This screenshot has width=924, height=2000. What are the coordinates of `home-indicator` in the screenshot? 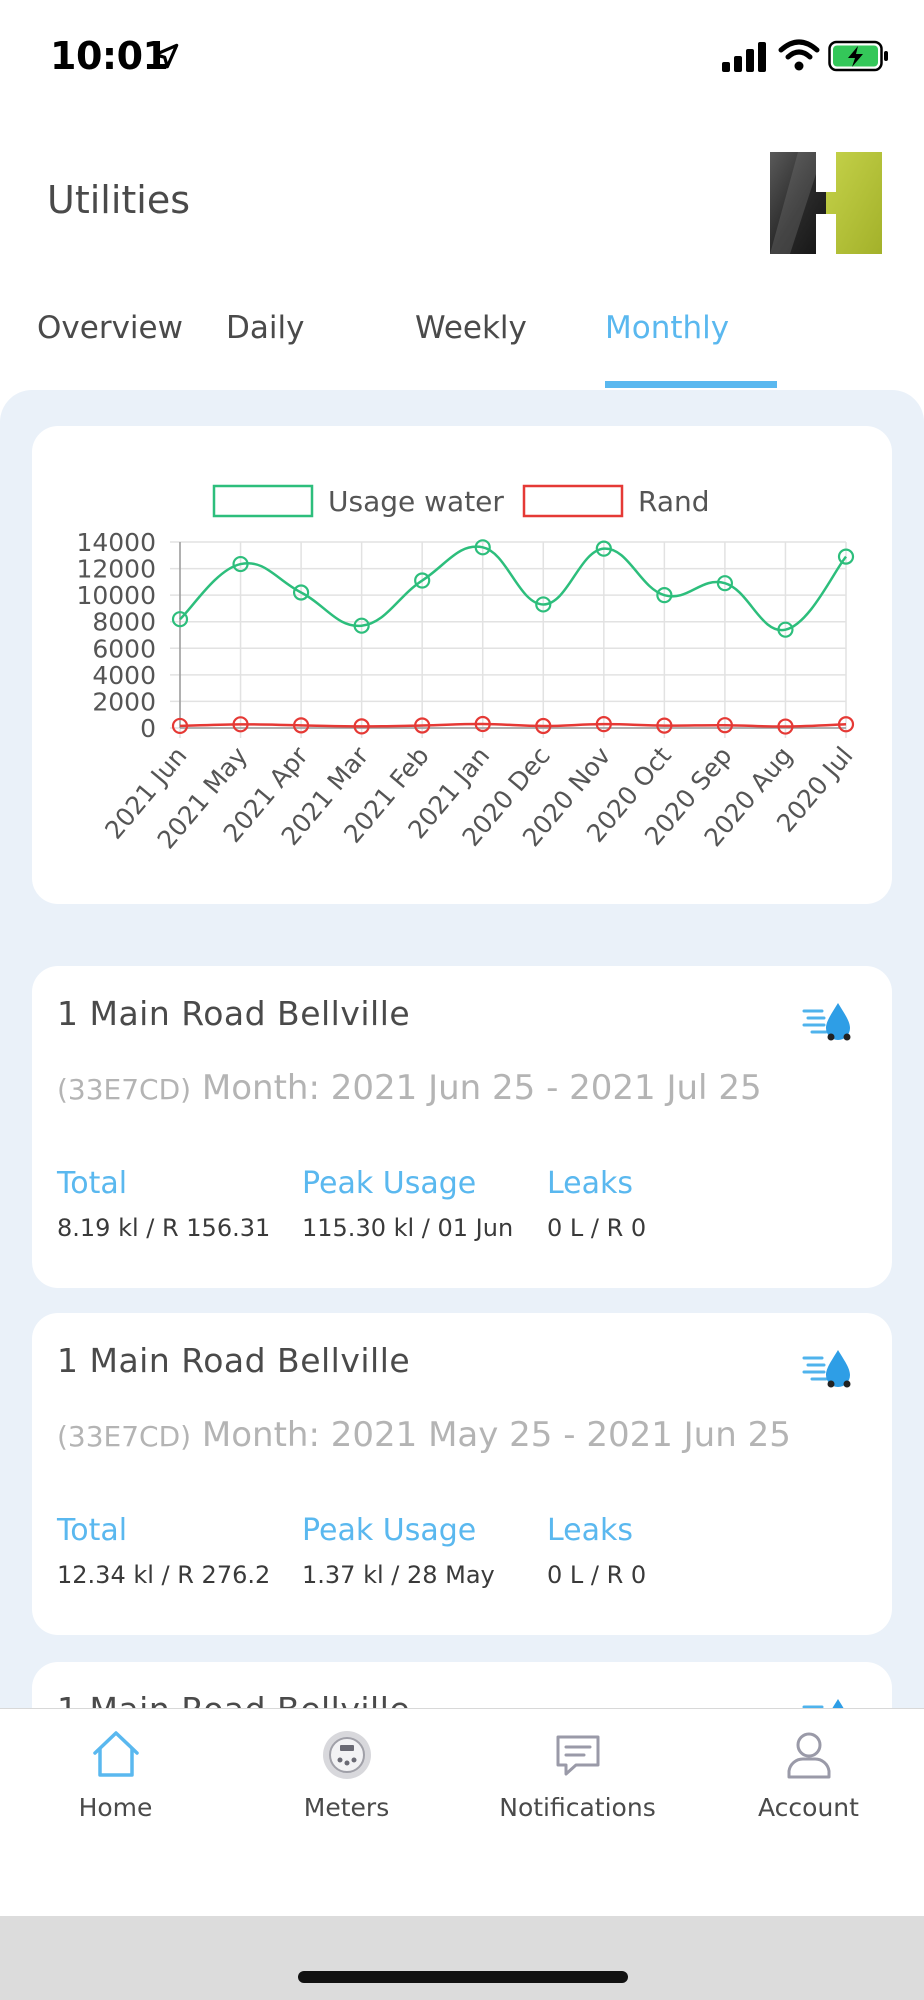 It's located at (463, 1977).